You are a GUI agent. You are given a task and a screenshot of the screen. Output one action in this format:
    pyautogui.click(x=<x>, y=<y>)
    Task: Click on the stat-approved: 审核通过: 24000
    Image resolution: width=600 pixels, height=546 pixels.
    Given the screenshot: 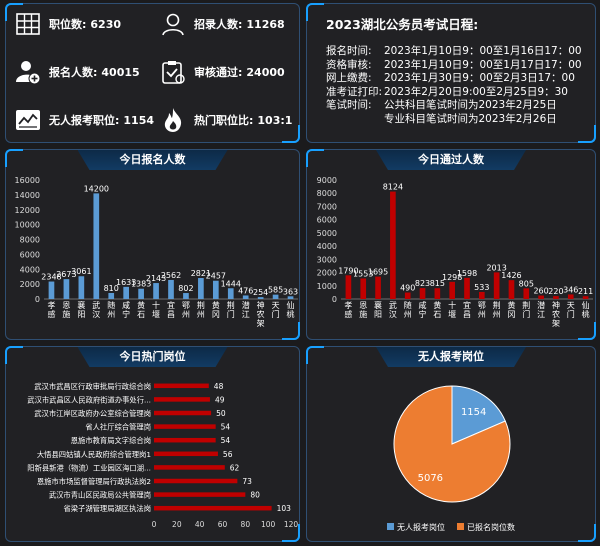 What is the action you would take?
    pyautogui.click(x=222, y=72)
    